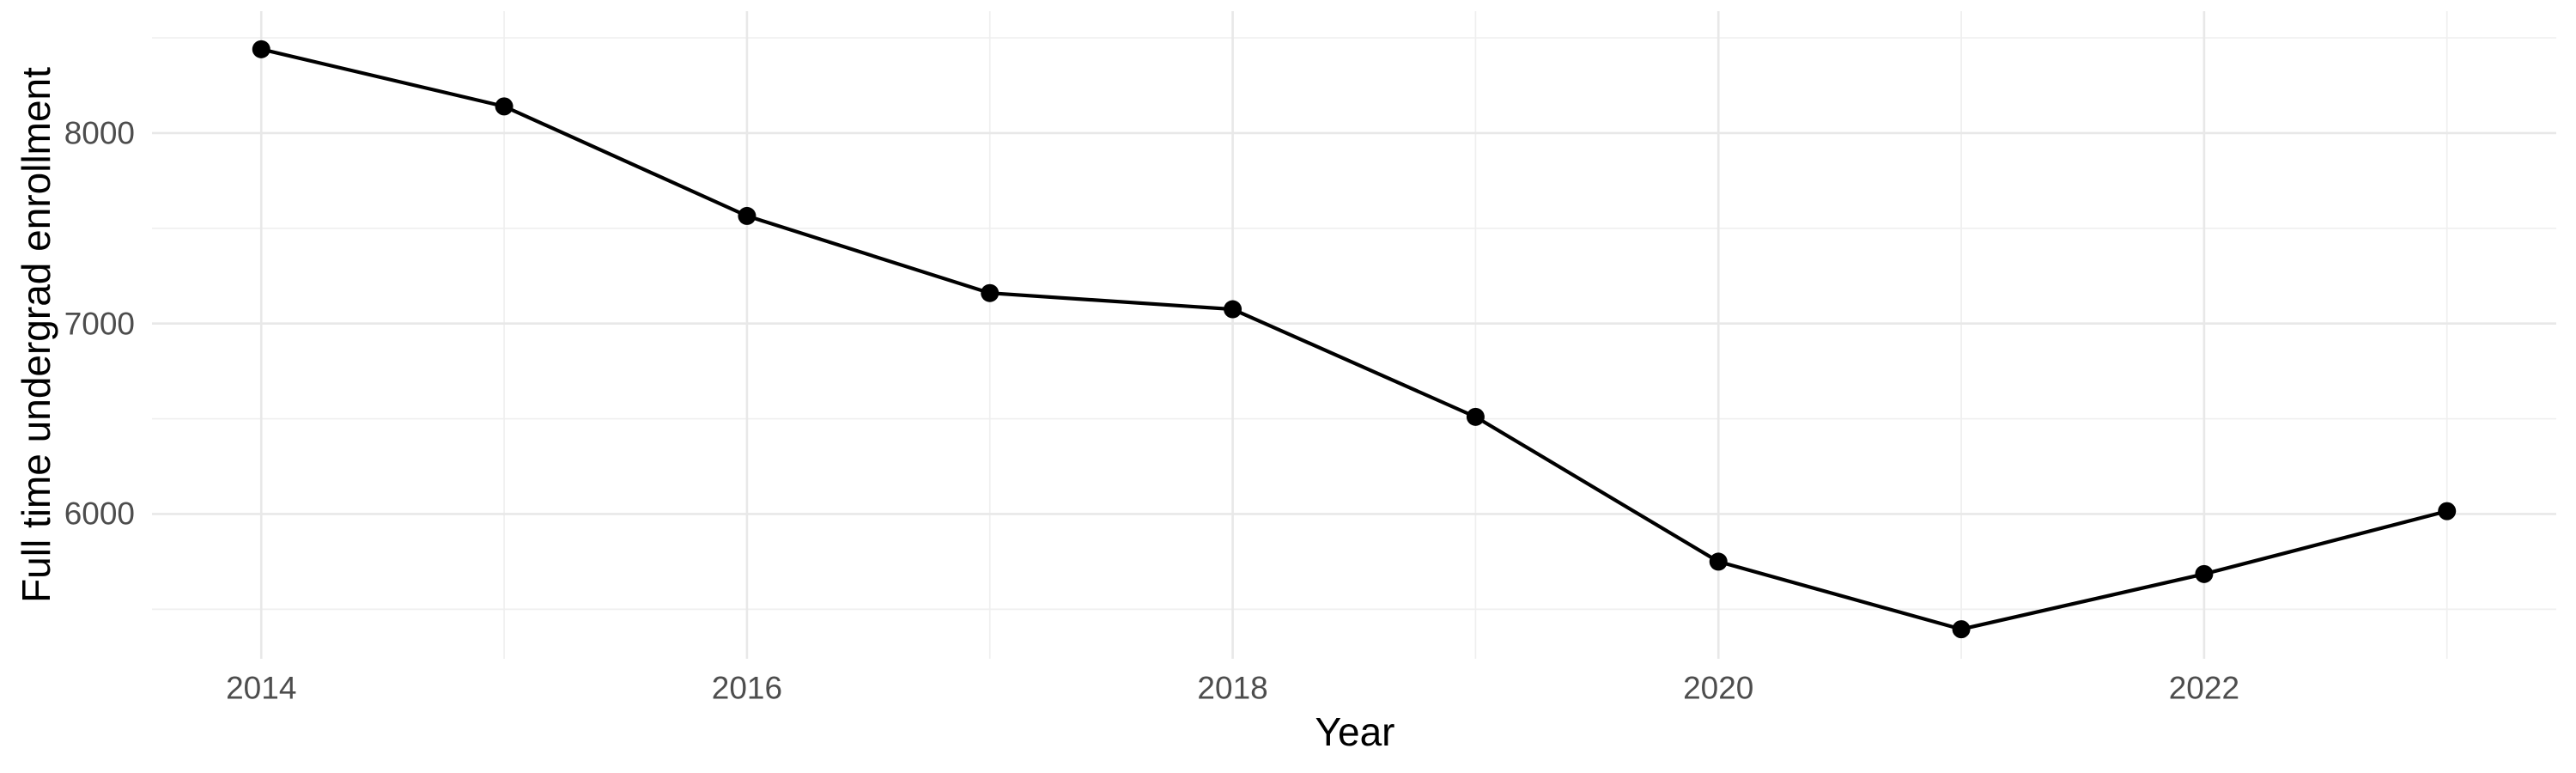 The width and height of the screenshot is (2576, 773). What do you see at coordinates (1718, 688) in the screenshot?
I see `x-tick-label: 2020` at bounding box center [1718, 688].